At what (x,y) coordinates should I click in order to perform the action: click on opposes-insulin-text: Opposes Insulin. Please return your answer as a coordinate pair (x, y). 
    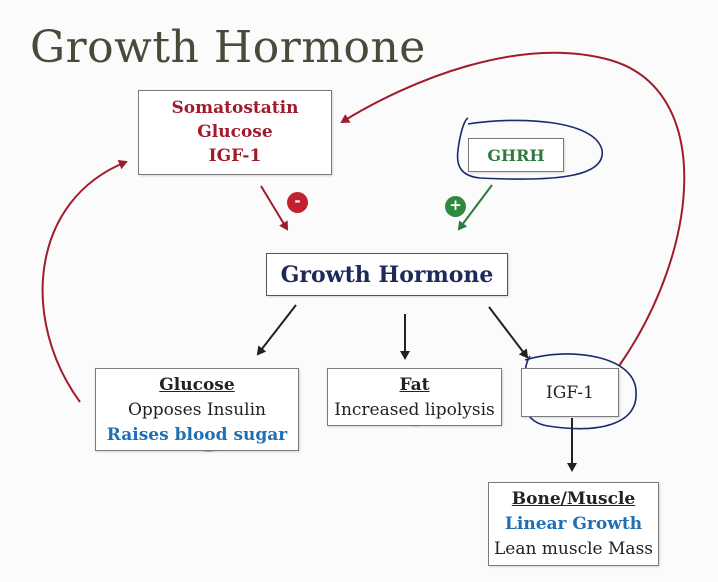
    Looking at the image, I should click on (196, 410).